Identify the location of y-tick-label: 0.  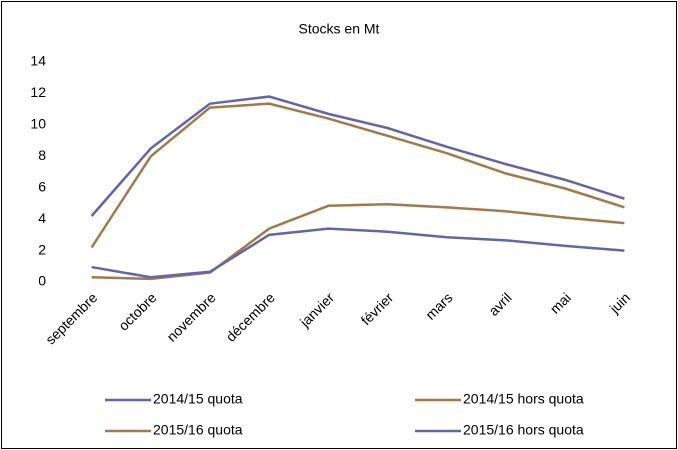
(42, 281).